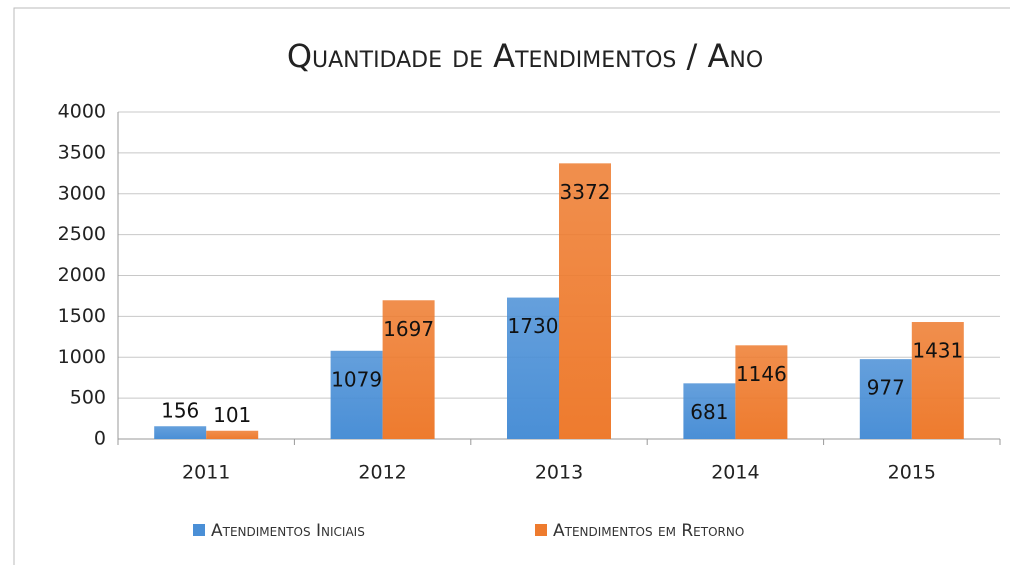 Image resolution: width=1010 pixels, height=565 pixels. Describe the element at coordinates (232, 415) in the screenshot. I see `data-label: 101` at that location.